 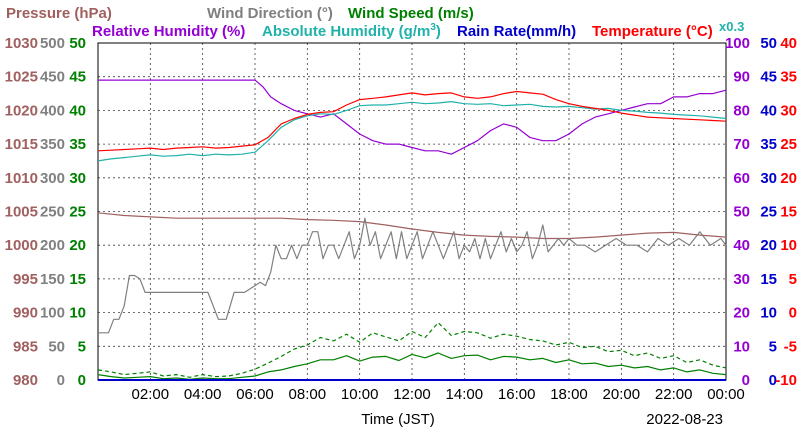 What do you see at coordinates (788, 77) in the screenshot?
I see `temperature-tick-label: 35` at bounding box center [788, 77].